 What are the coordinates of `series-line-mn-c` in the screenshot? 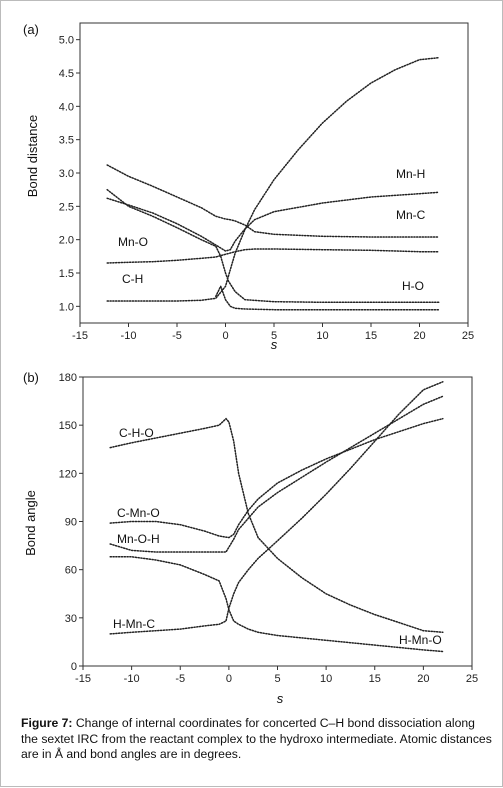 It's located at (273, 201).